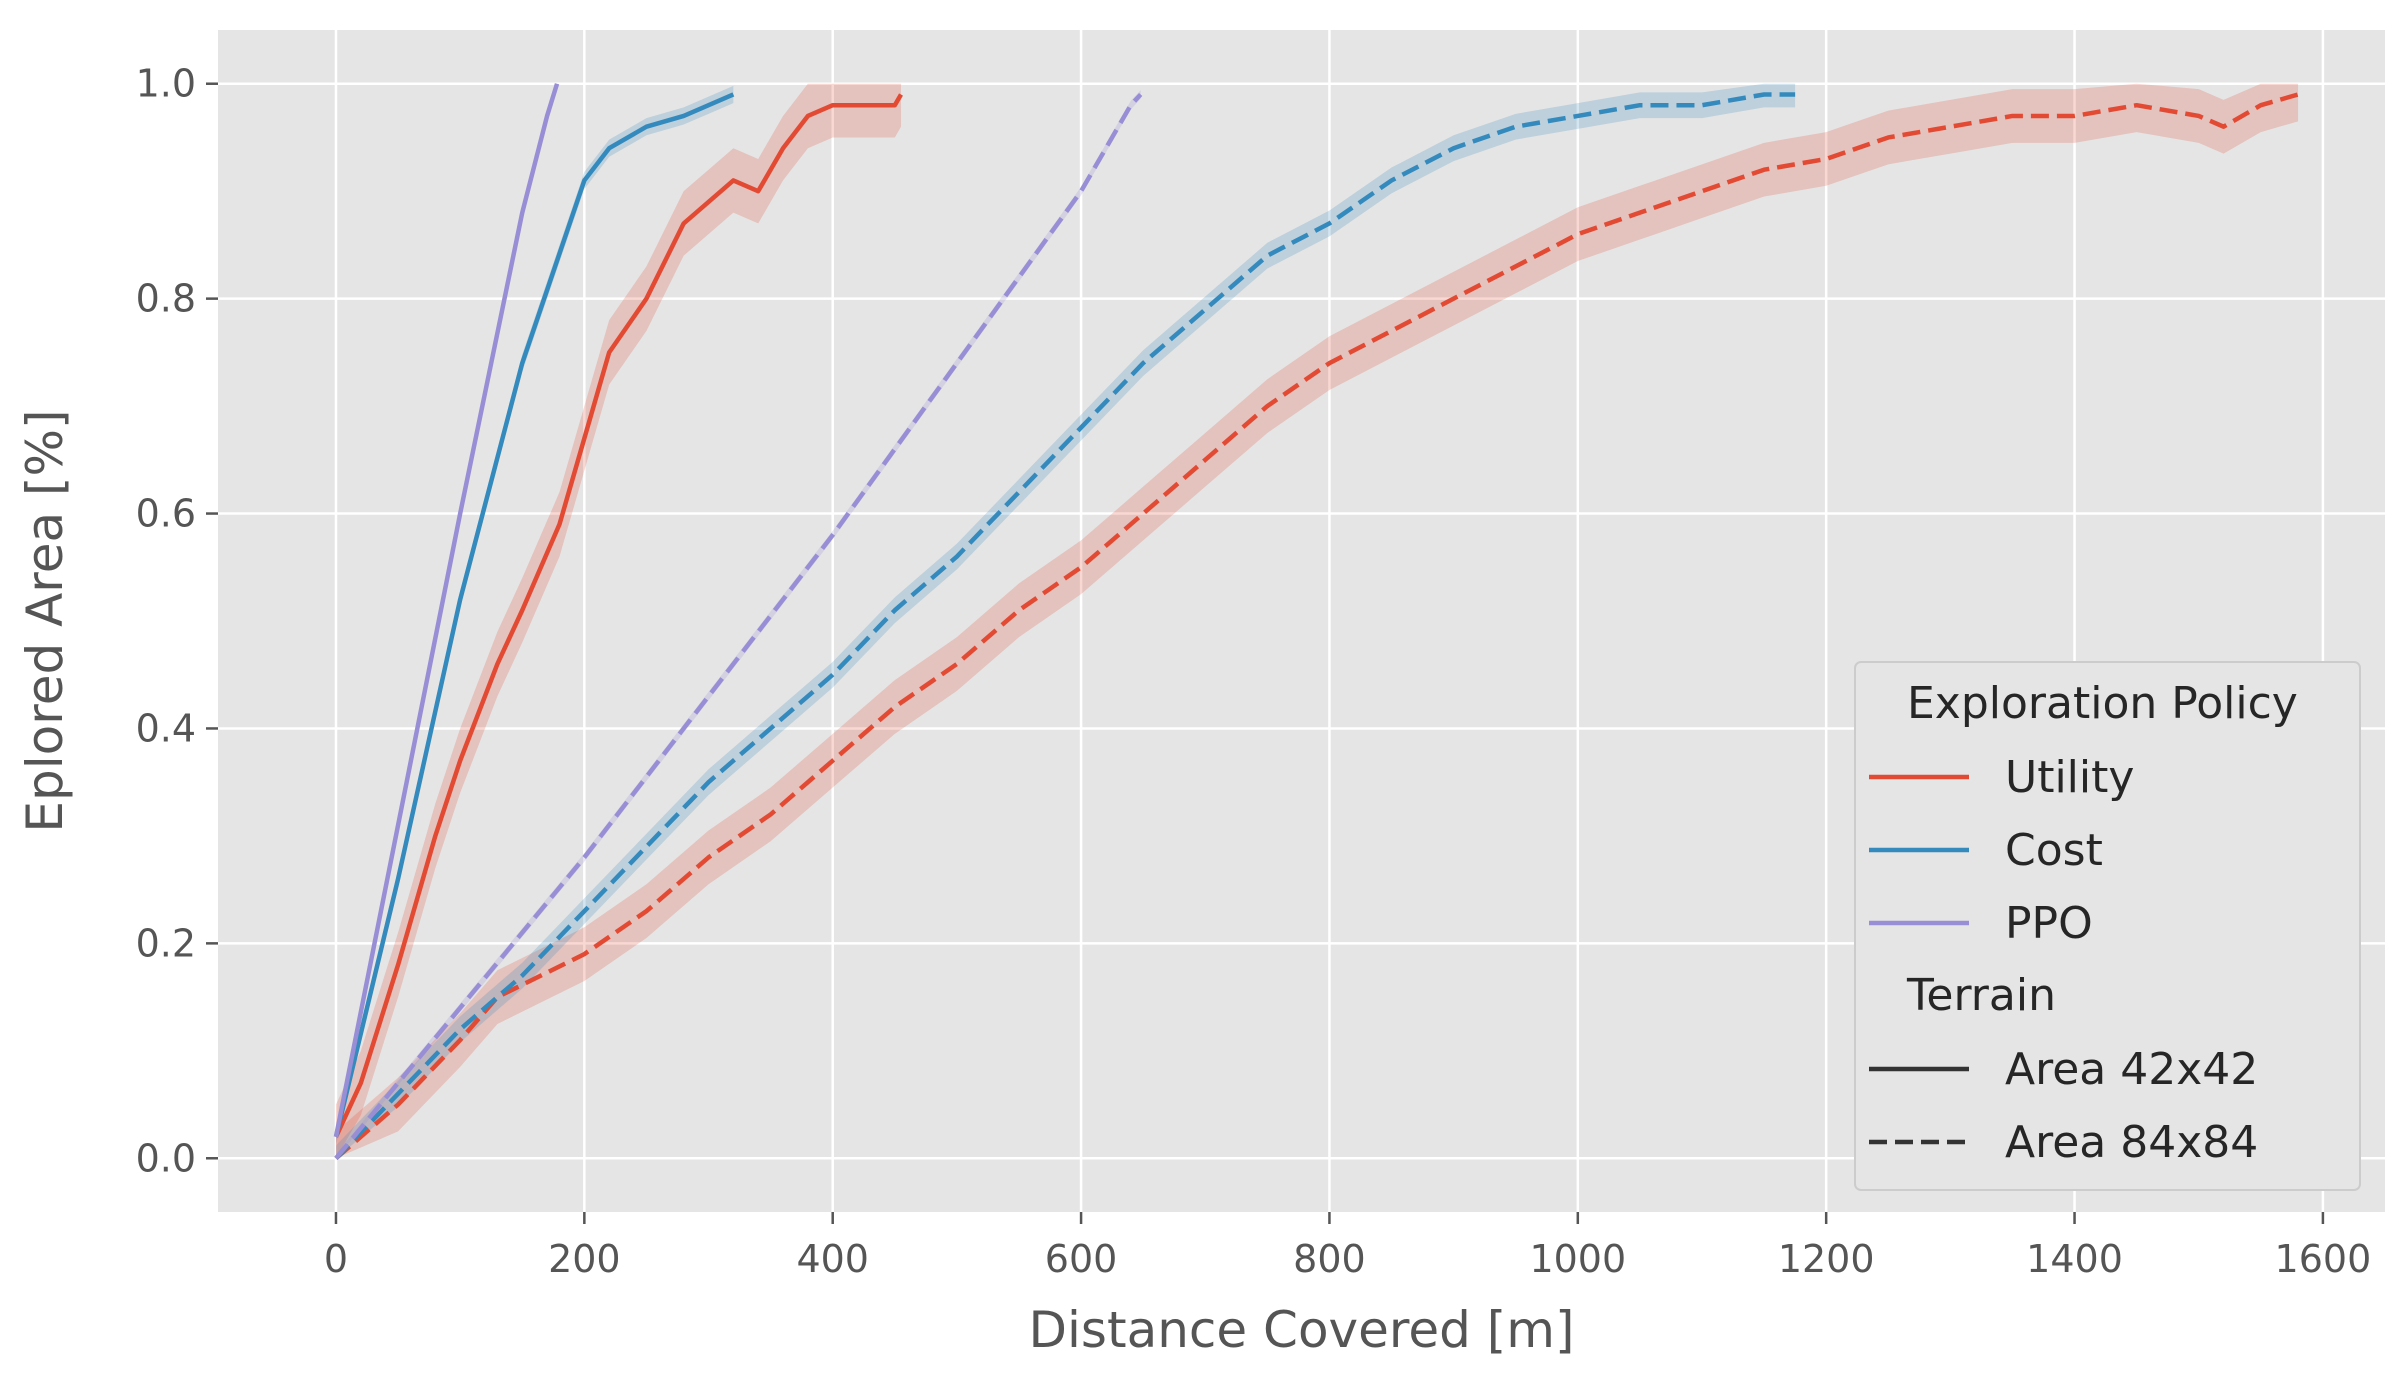 This screenshot has width=2403, height=1382. What do you see at coordinates (2131, 1142) in the screenshot?
I see `legend-label-dashed: Area 84x84` at bounding box center [2131, 1142].